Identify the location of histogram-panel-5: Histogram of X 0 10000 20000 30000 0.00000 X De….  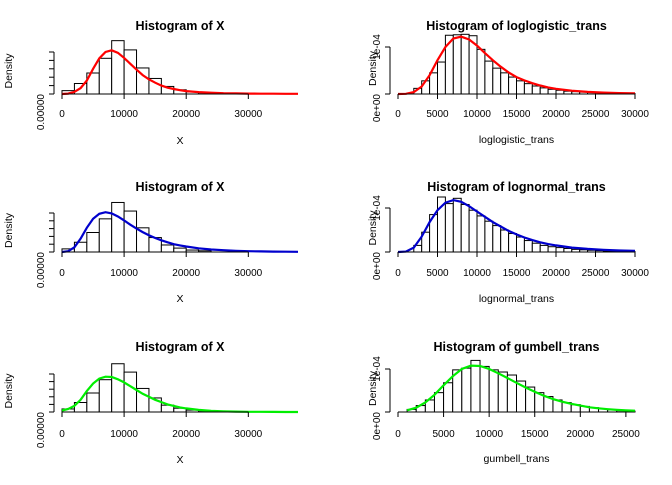
(150, 403).